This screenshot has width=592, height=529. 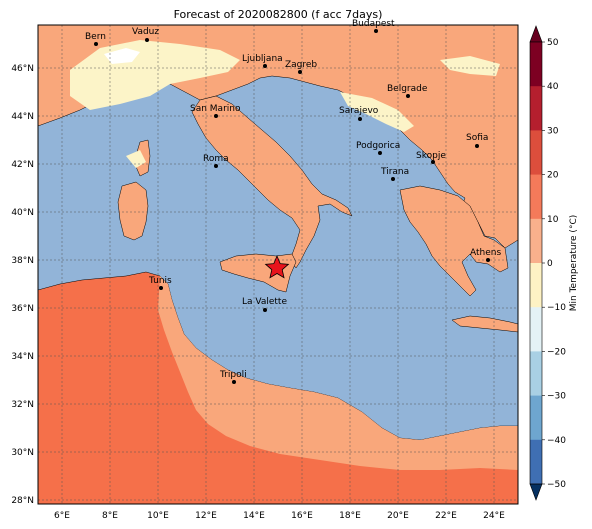 I want to click on city-label-ljubljana: Ljubljana, so click(x=262, y=59).